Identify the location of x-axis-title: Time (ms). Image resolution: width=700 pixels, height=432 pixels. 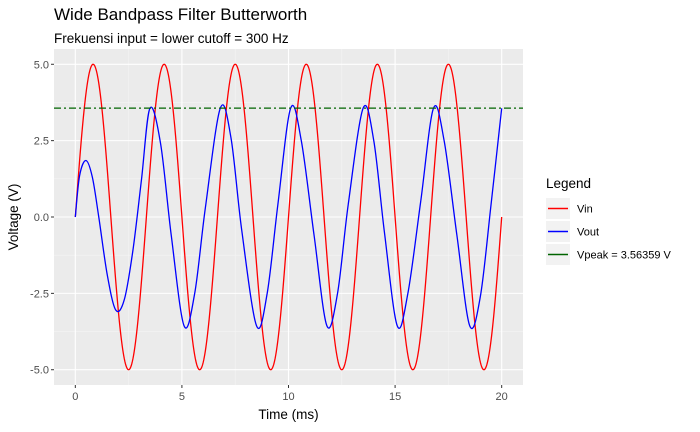
(288, 414).